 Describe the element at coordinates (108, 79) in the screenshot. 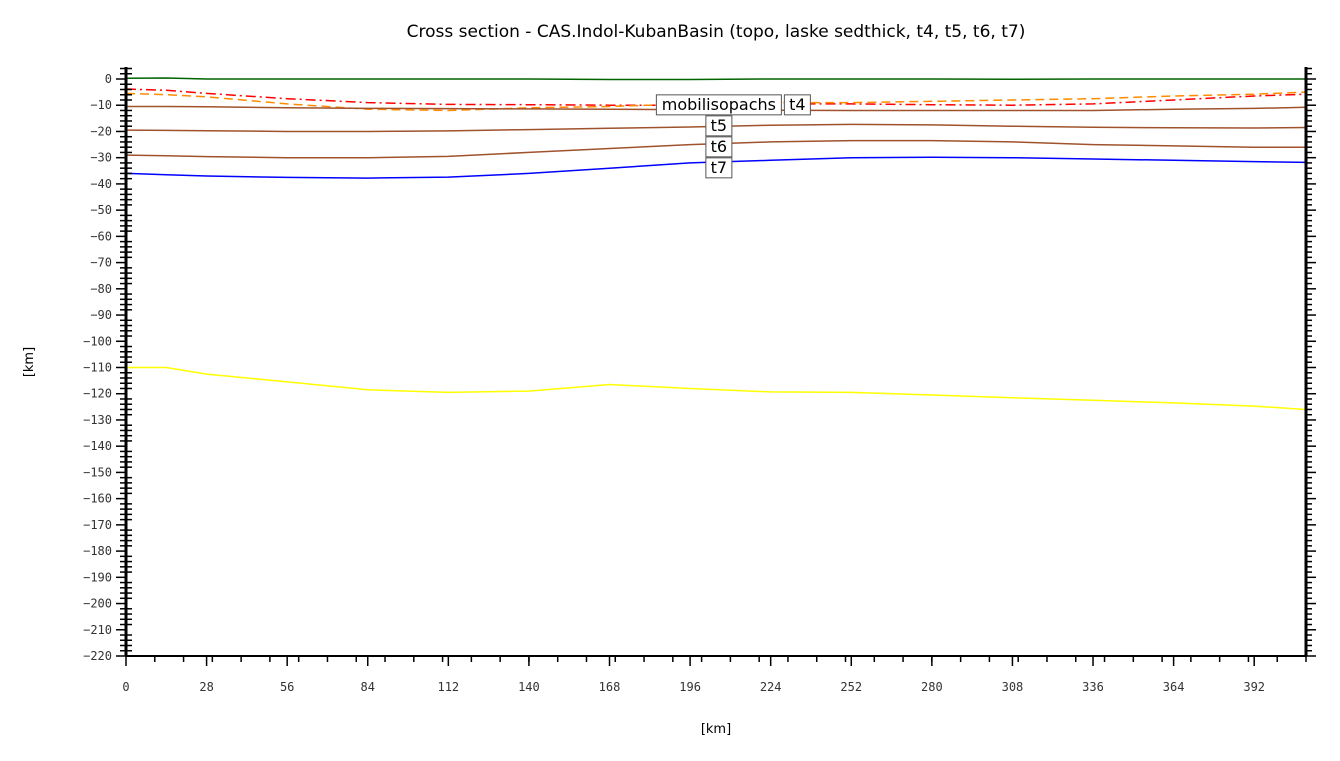

I see `y-tick-label: 0` at that location.